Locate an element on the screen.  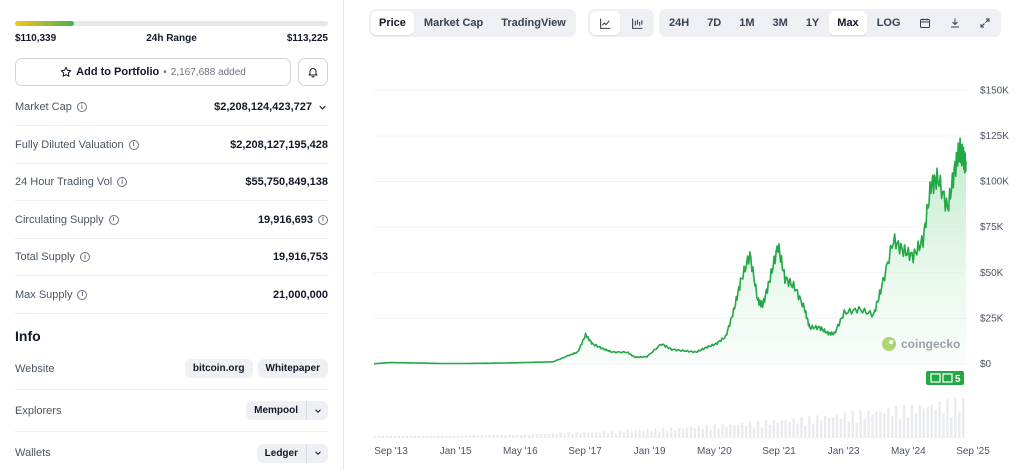
tab-tradingview: TradingView is located at coordinates (533, 23).